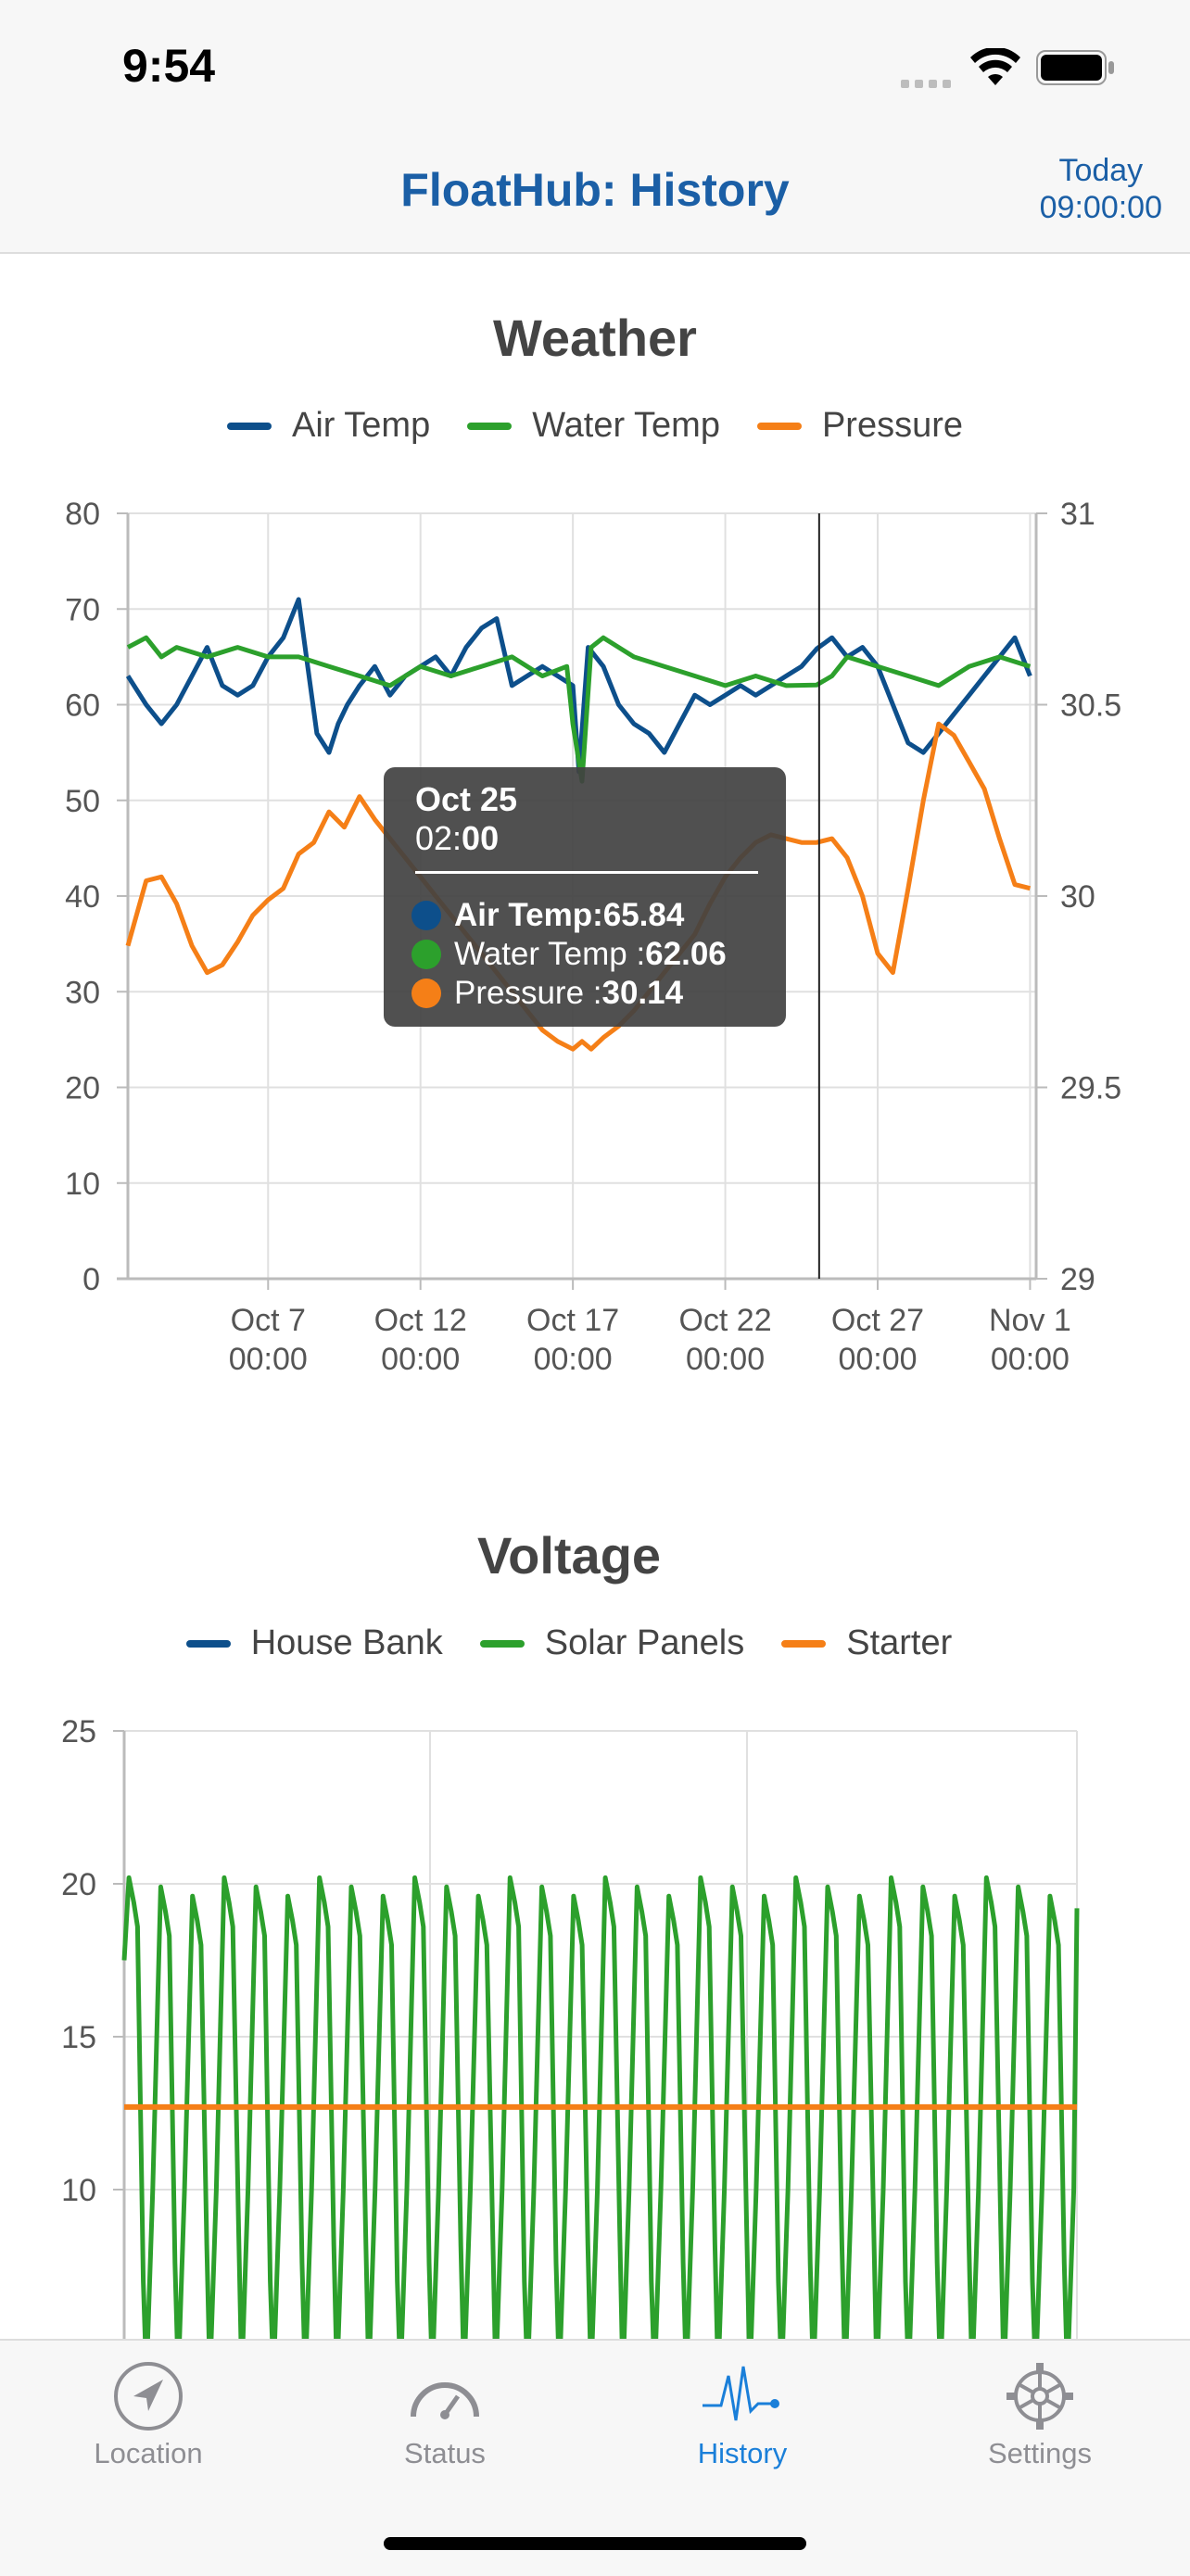  What do you see at coordinates (572, 1320) in the screenshot?
I see `weather-x-tick-label: Oct 17` at bounding box center [572, 1320].